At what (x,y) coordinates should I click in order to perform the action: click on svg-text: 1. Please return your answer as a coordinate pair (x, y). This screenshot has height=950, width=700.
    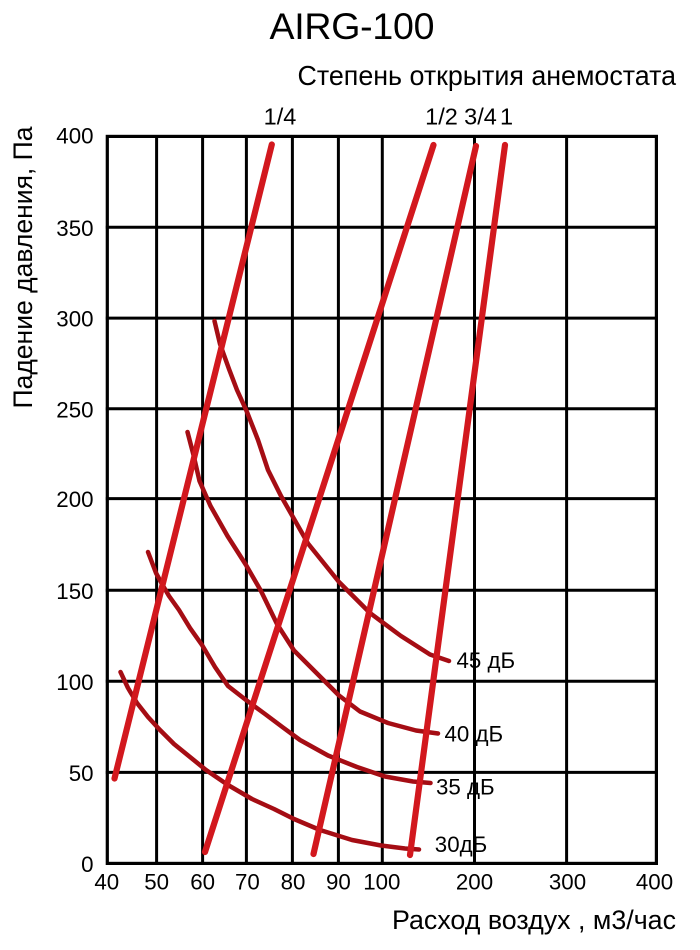
    Looking at the image, I should click on (506, 117).